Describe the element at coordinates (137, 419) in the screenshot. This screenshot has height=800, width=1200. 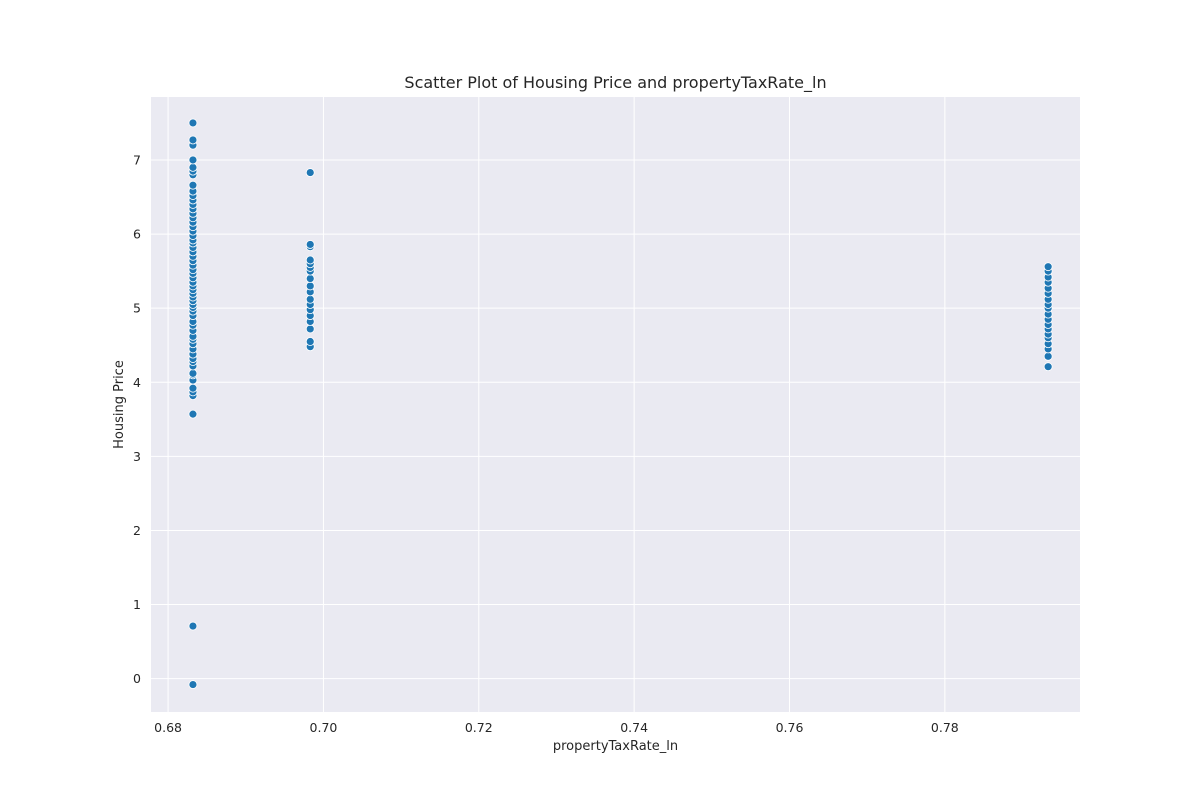
I see `y-ticks: 0 1 2 3 4 5 6 7` at that location.